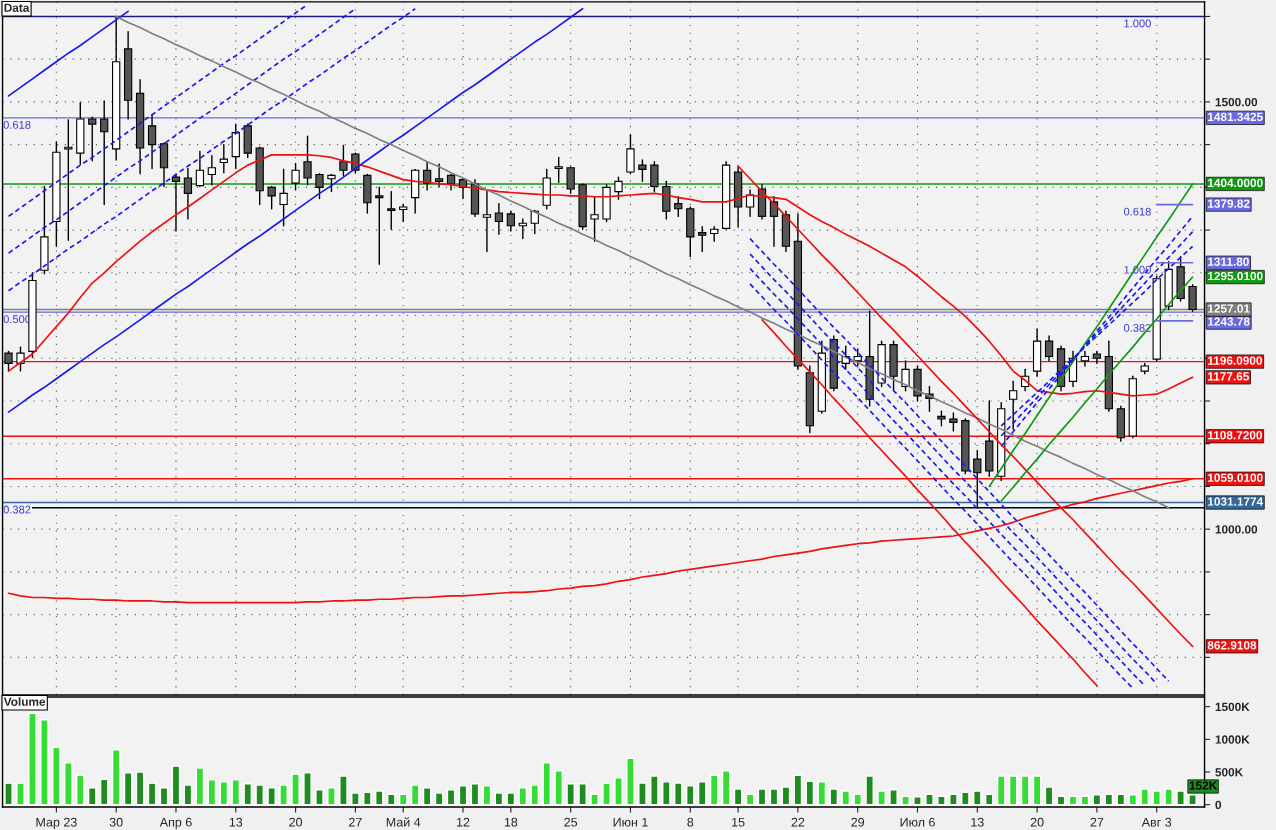  I want to click on data-label: 1295.0100, so click(1235, 276).